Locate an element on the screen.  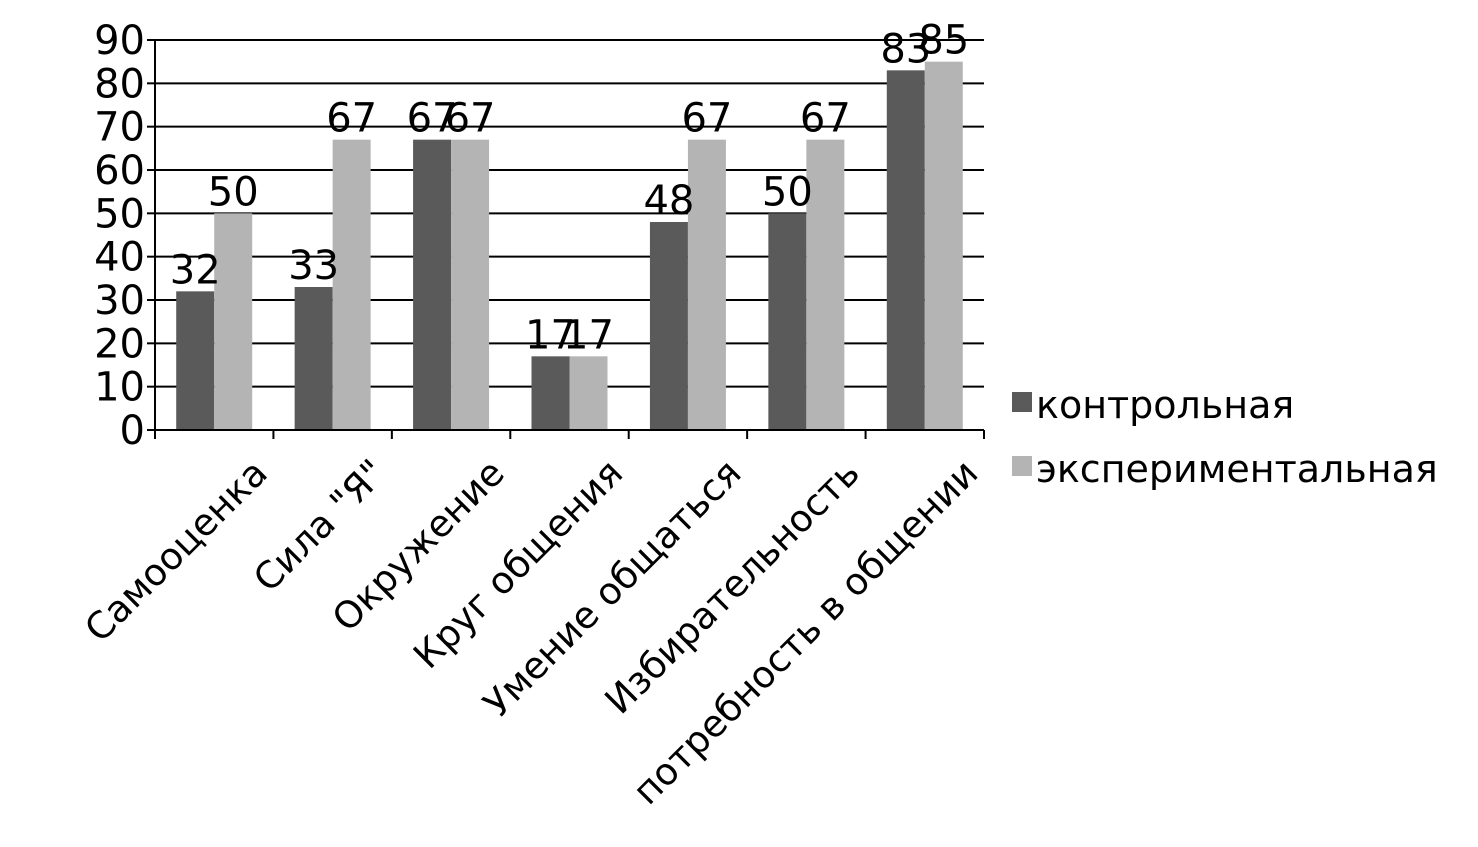
bar-series0-cat3 is located at coordinates (550, 393).